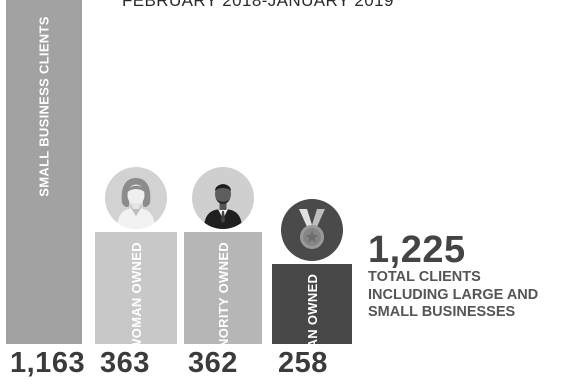 This screenshot has height=385, width=561. Describe the element at coordinates (213, 363) in the screenshot. I see `value-label-minority-owned: 362` at that location.